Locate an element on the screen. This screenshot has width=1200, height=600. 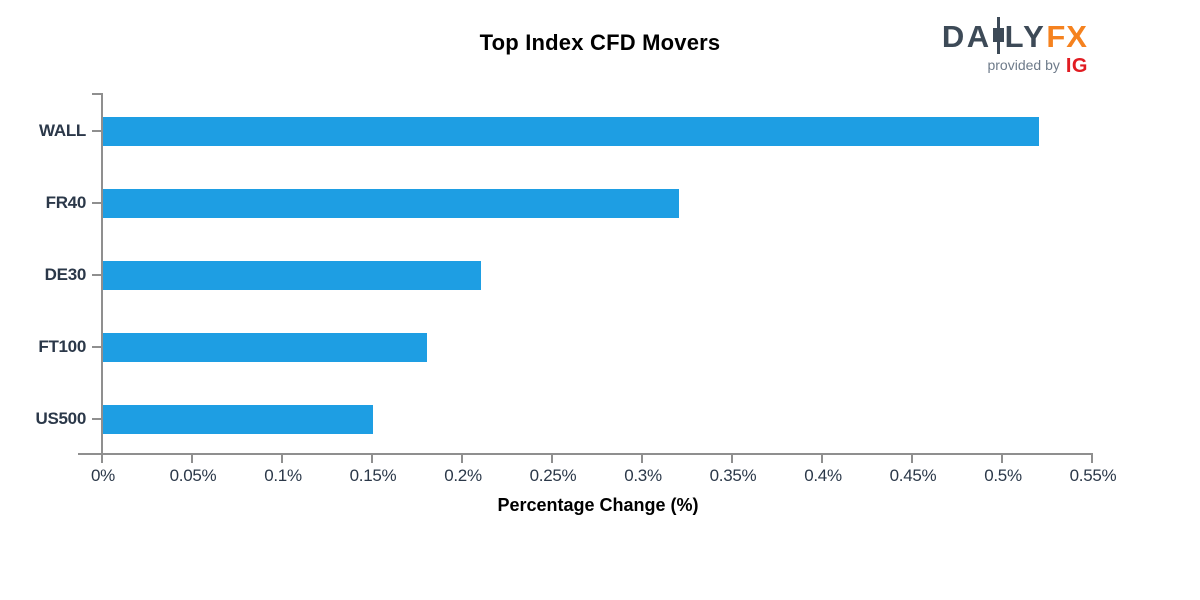
x-tick-label: 0.45% is located at coordinates (913, 475).